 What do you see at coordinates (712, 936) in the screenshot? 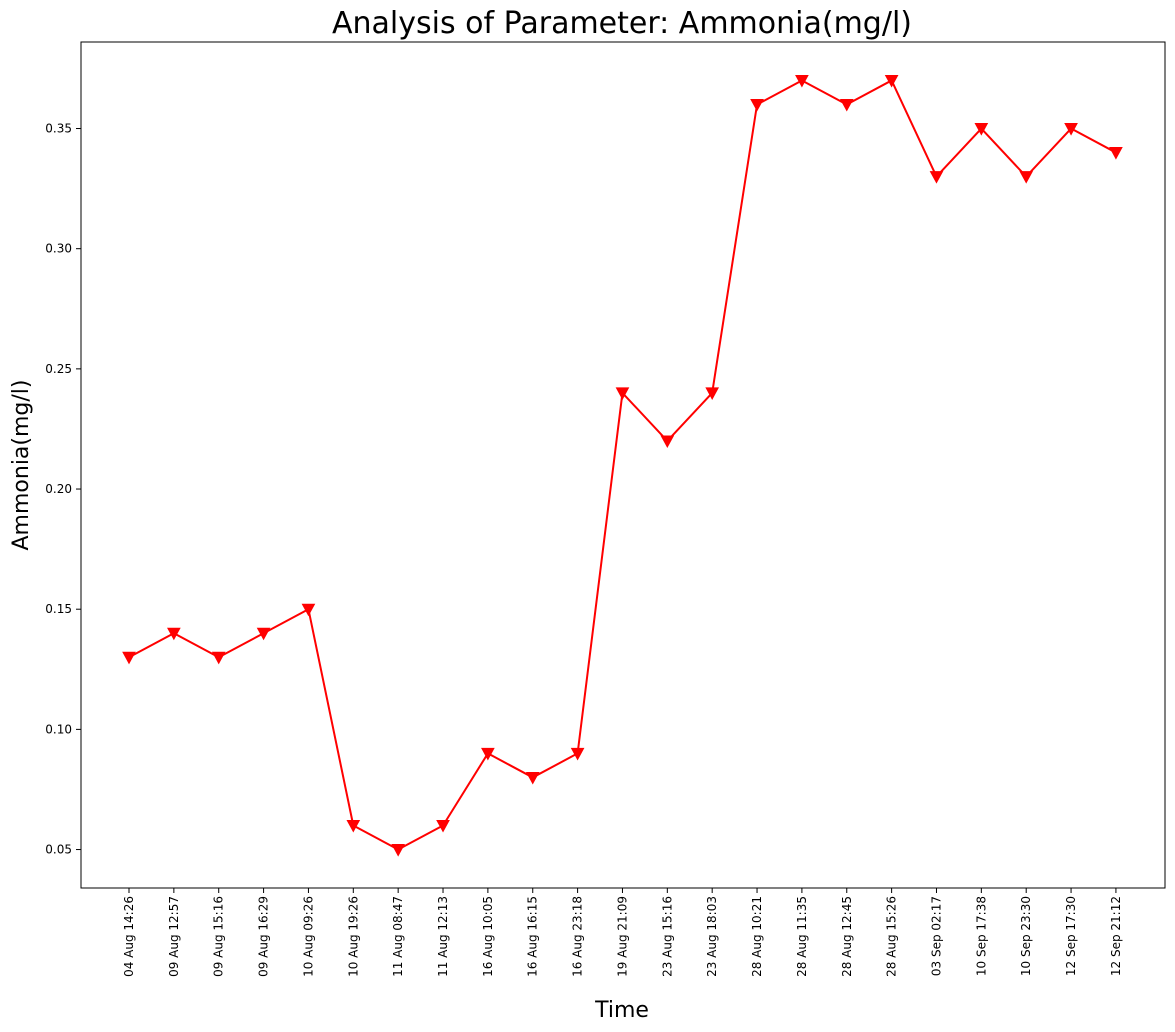
I see `x-tick-label: 23 Aug 18:03` at bounding box center [712, 936].